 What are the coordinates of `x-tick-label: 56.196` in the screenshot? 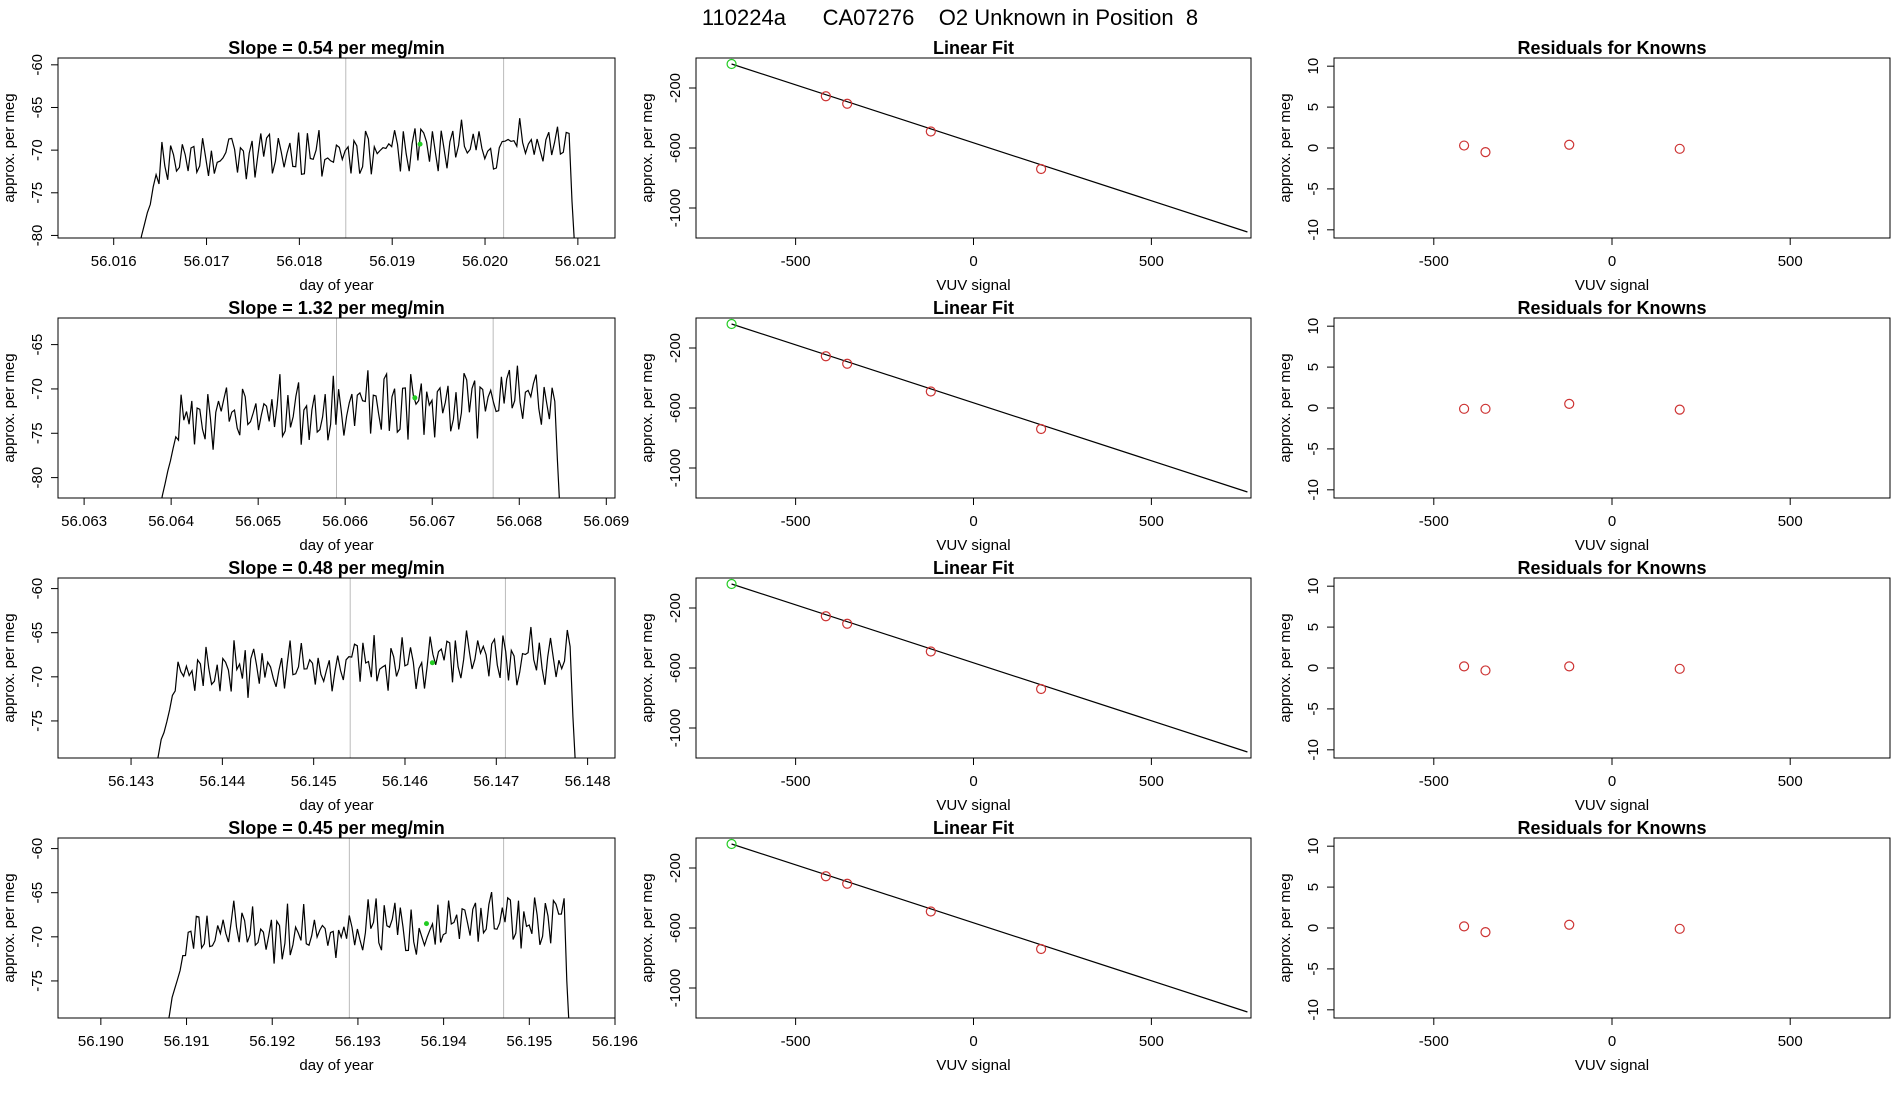 It's located at (615, 1041).